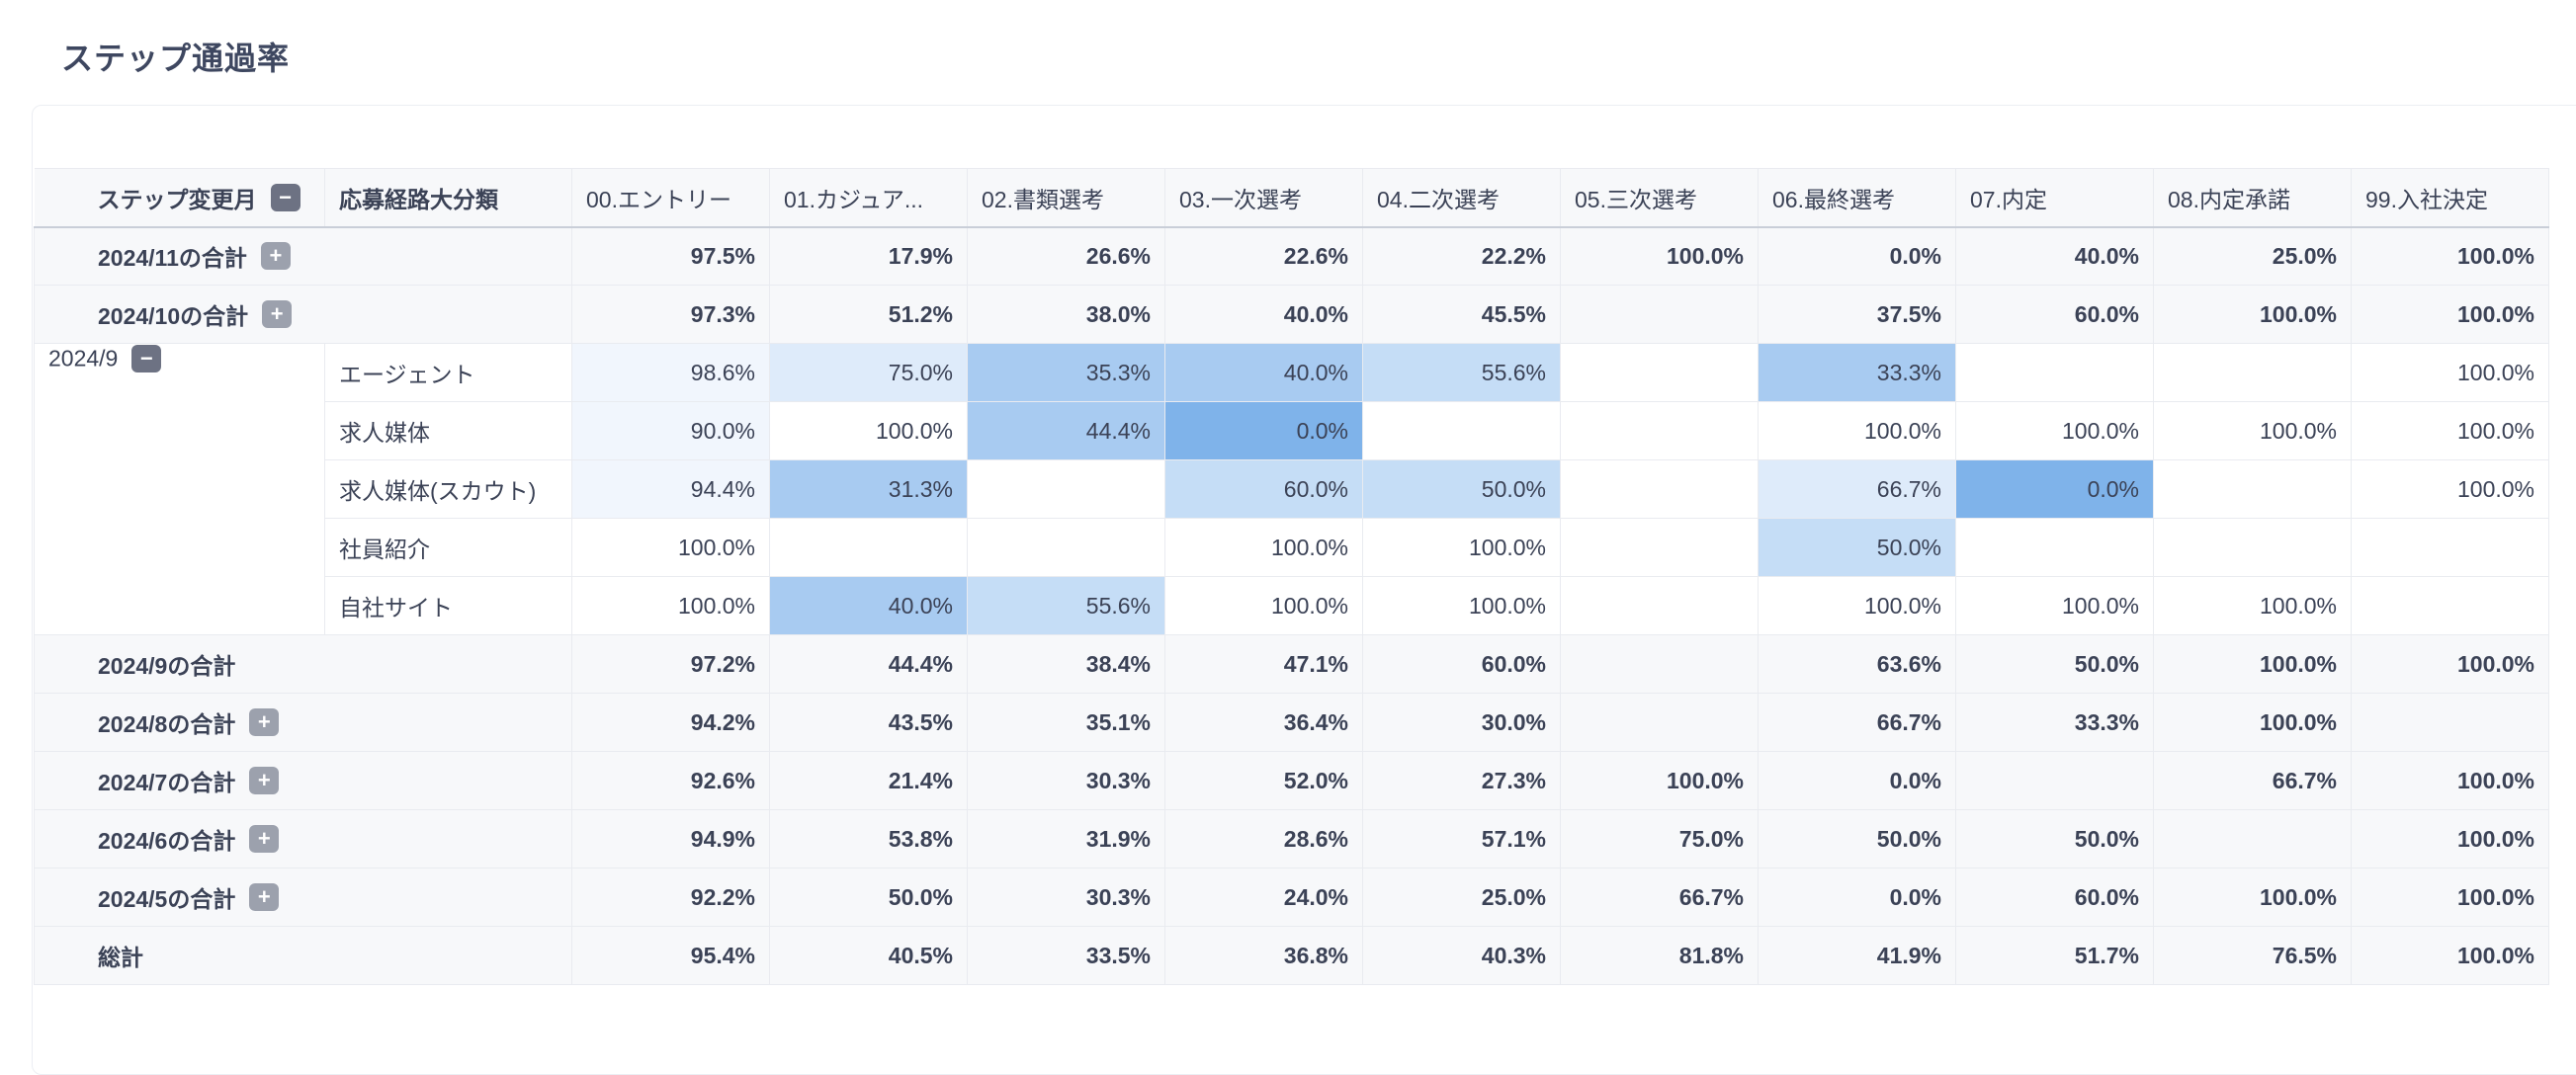  What do you see at coordinates (868, 722) in the screenshot?
I see `value-cell: 43.5%` at bounding box center [868, 722].